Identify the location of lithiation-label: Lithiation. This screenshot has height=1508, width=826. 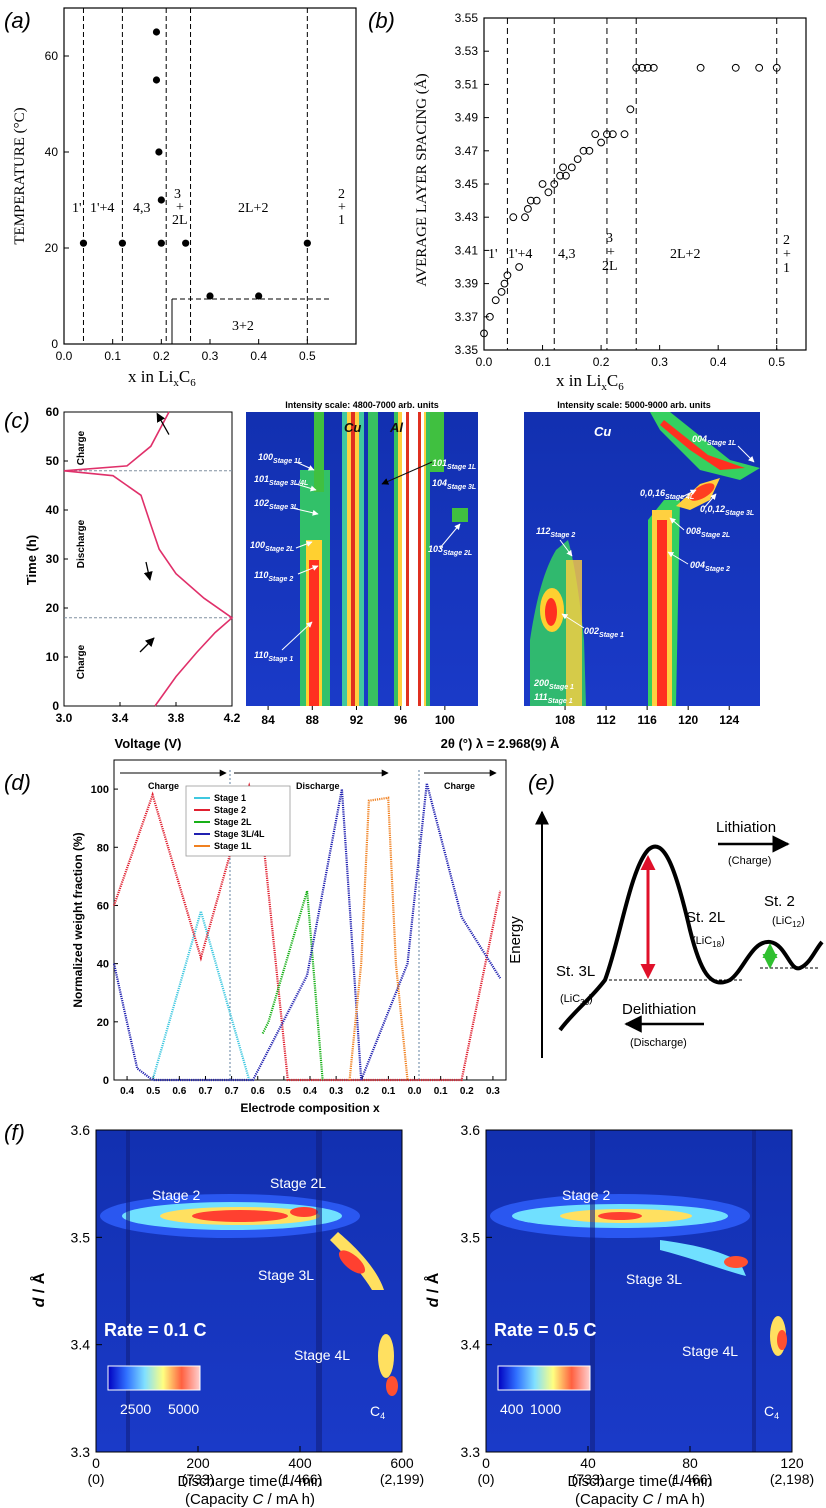
(746, 827).